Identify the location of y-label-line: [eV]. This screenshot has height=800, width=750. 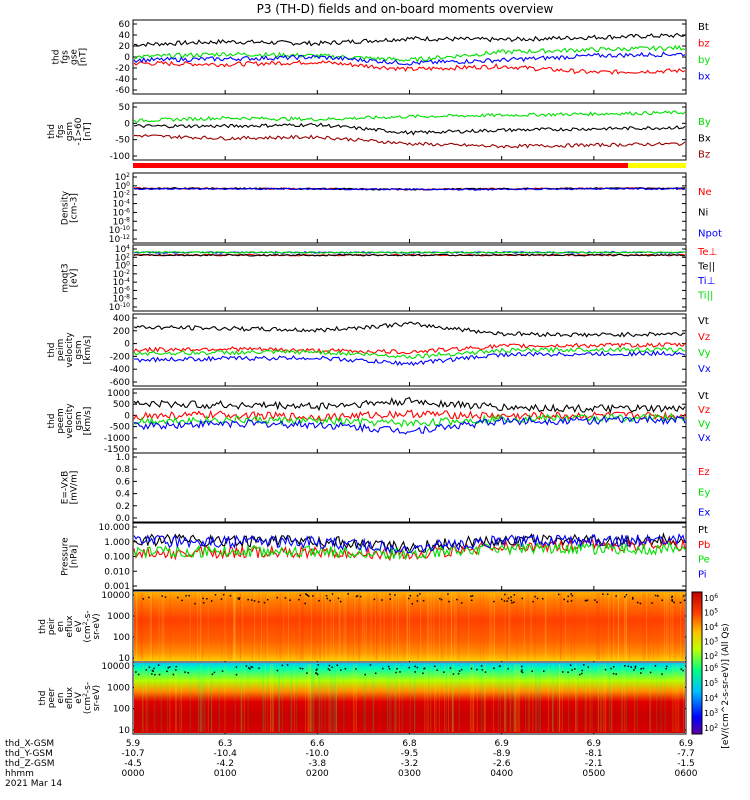
(75, 278).